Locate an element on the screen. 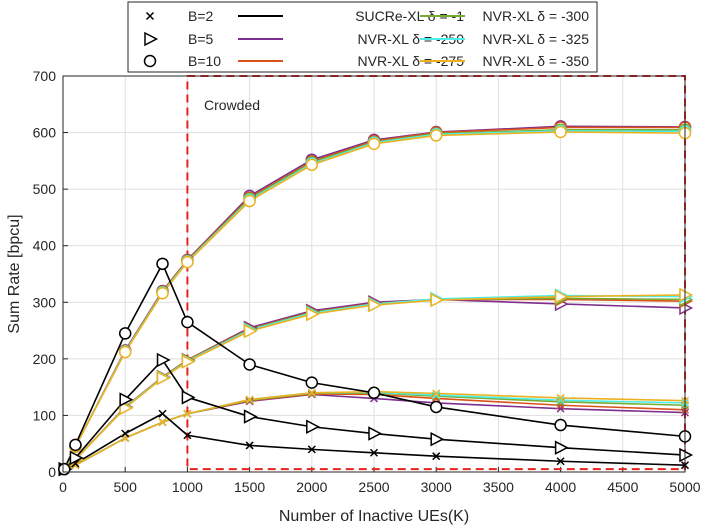  x-tick-label: 4500 is located at coordinates (622, 487).